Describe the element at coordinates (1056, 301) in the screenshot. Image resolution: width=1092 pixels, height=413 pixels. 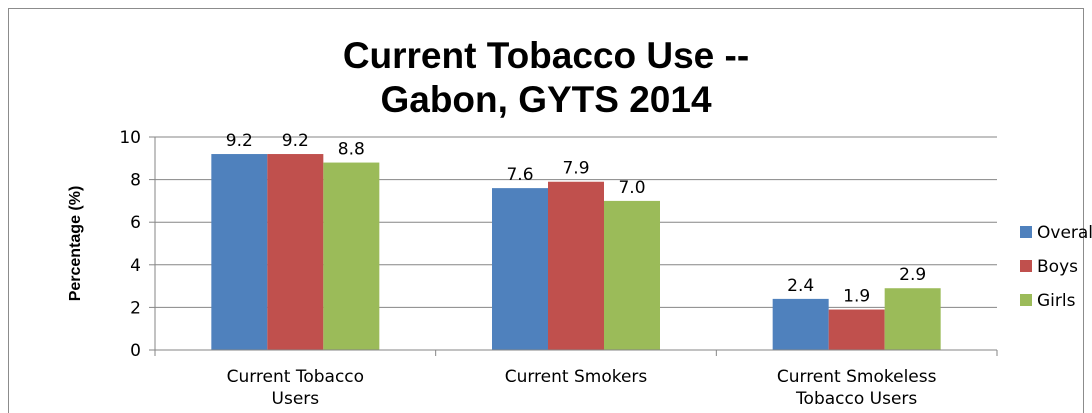
I see `legend-label-girls: Girls` at that location.